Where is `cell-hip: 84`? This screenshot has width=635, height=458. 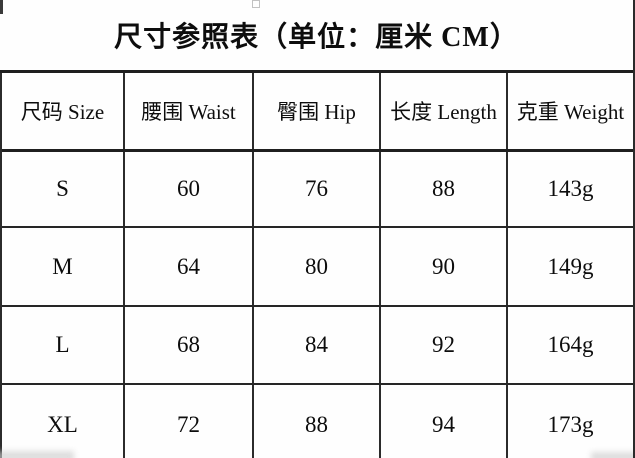
cell-hip: 84 is located at coordinates (317, 345).